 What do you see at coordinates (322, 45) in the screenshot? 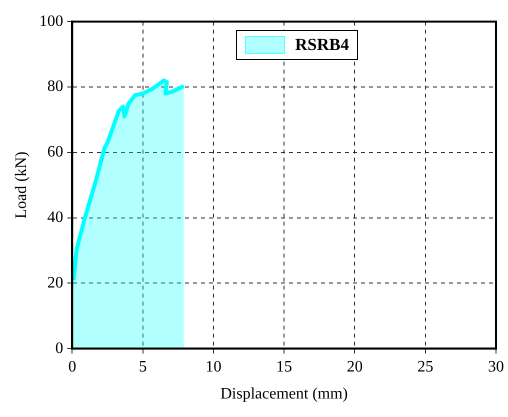
I see `legend-label: RSRB4` at bounding box center [322, 45].